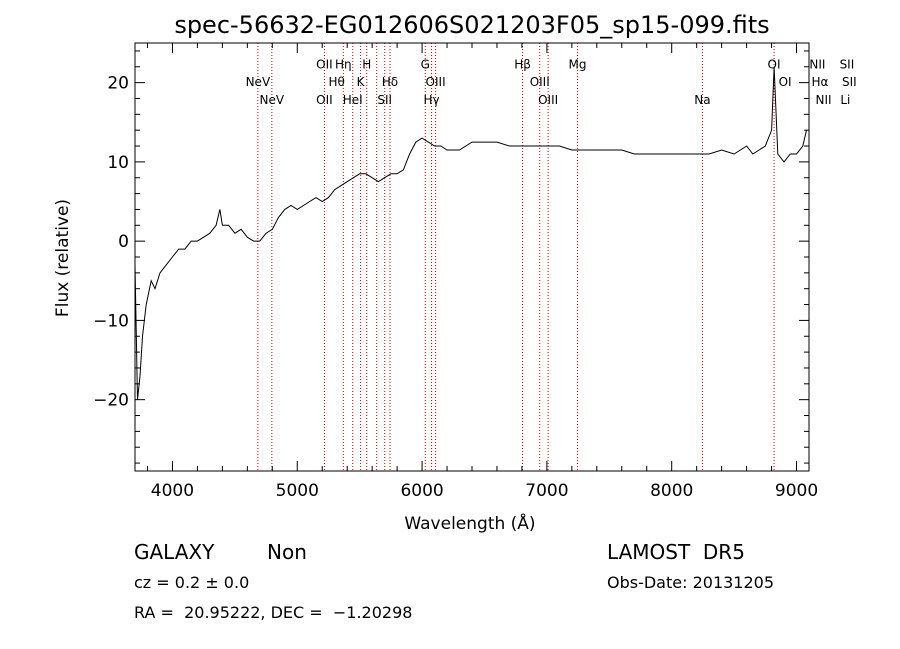  Describe the element at coordinates (111, 401) in the screenshot. I see `y-tick-label-0: −20` at that location.